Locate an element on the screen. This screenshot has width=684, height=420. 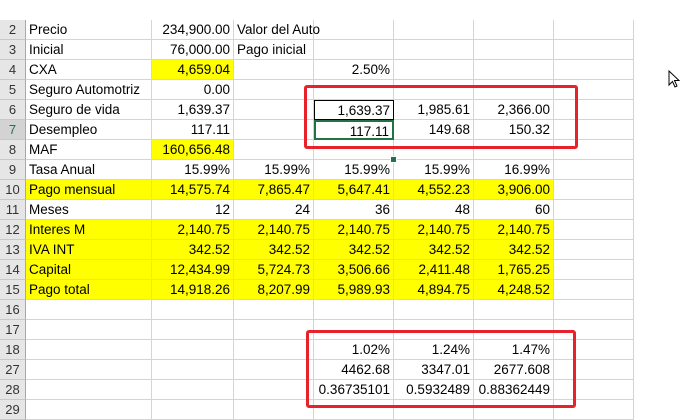
cell-C5 is located at coordinates (274, 90).